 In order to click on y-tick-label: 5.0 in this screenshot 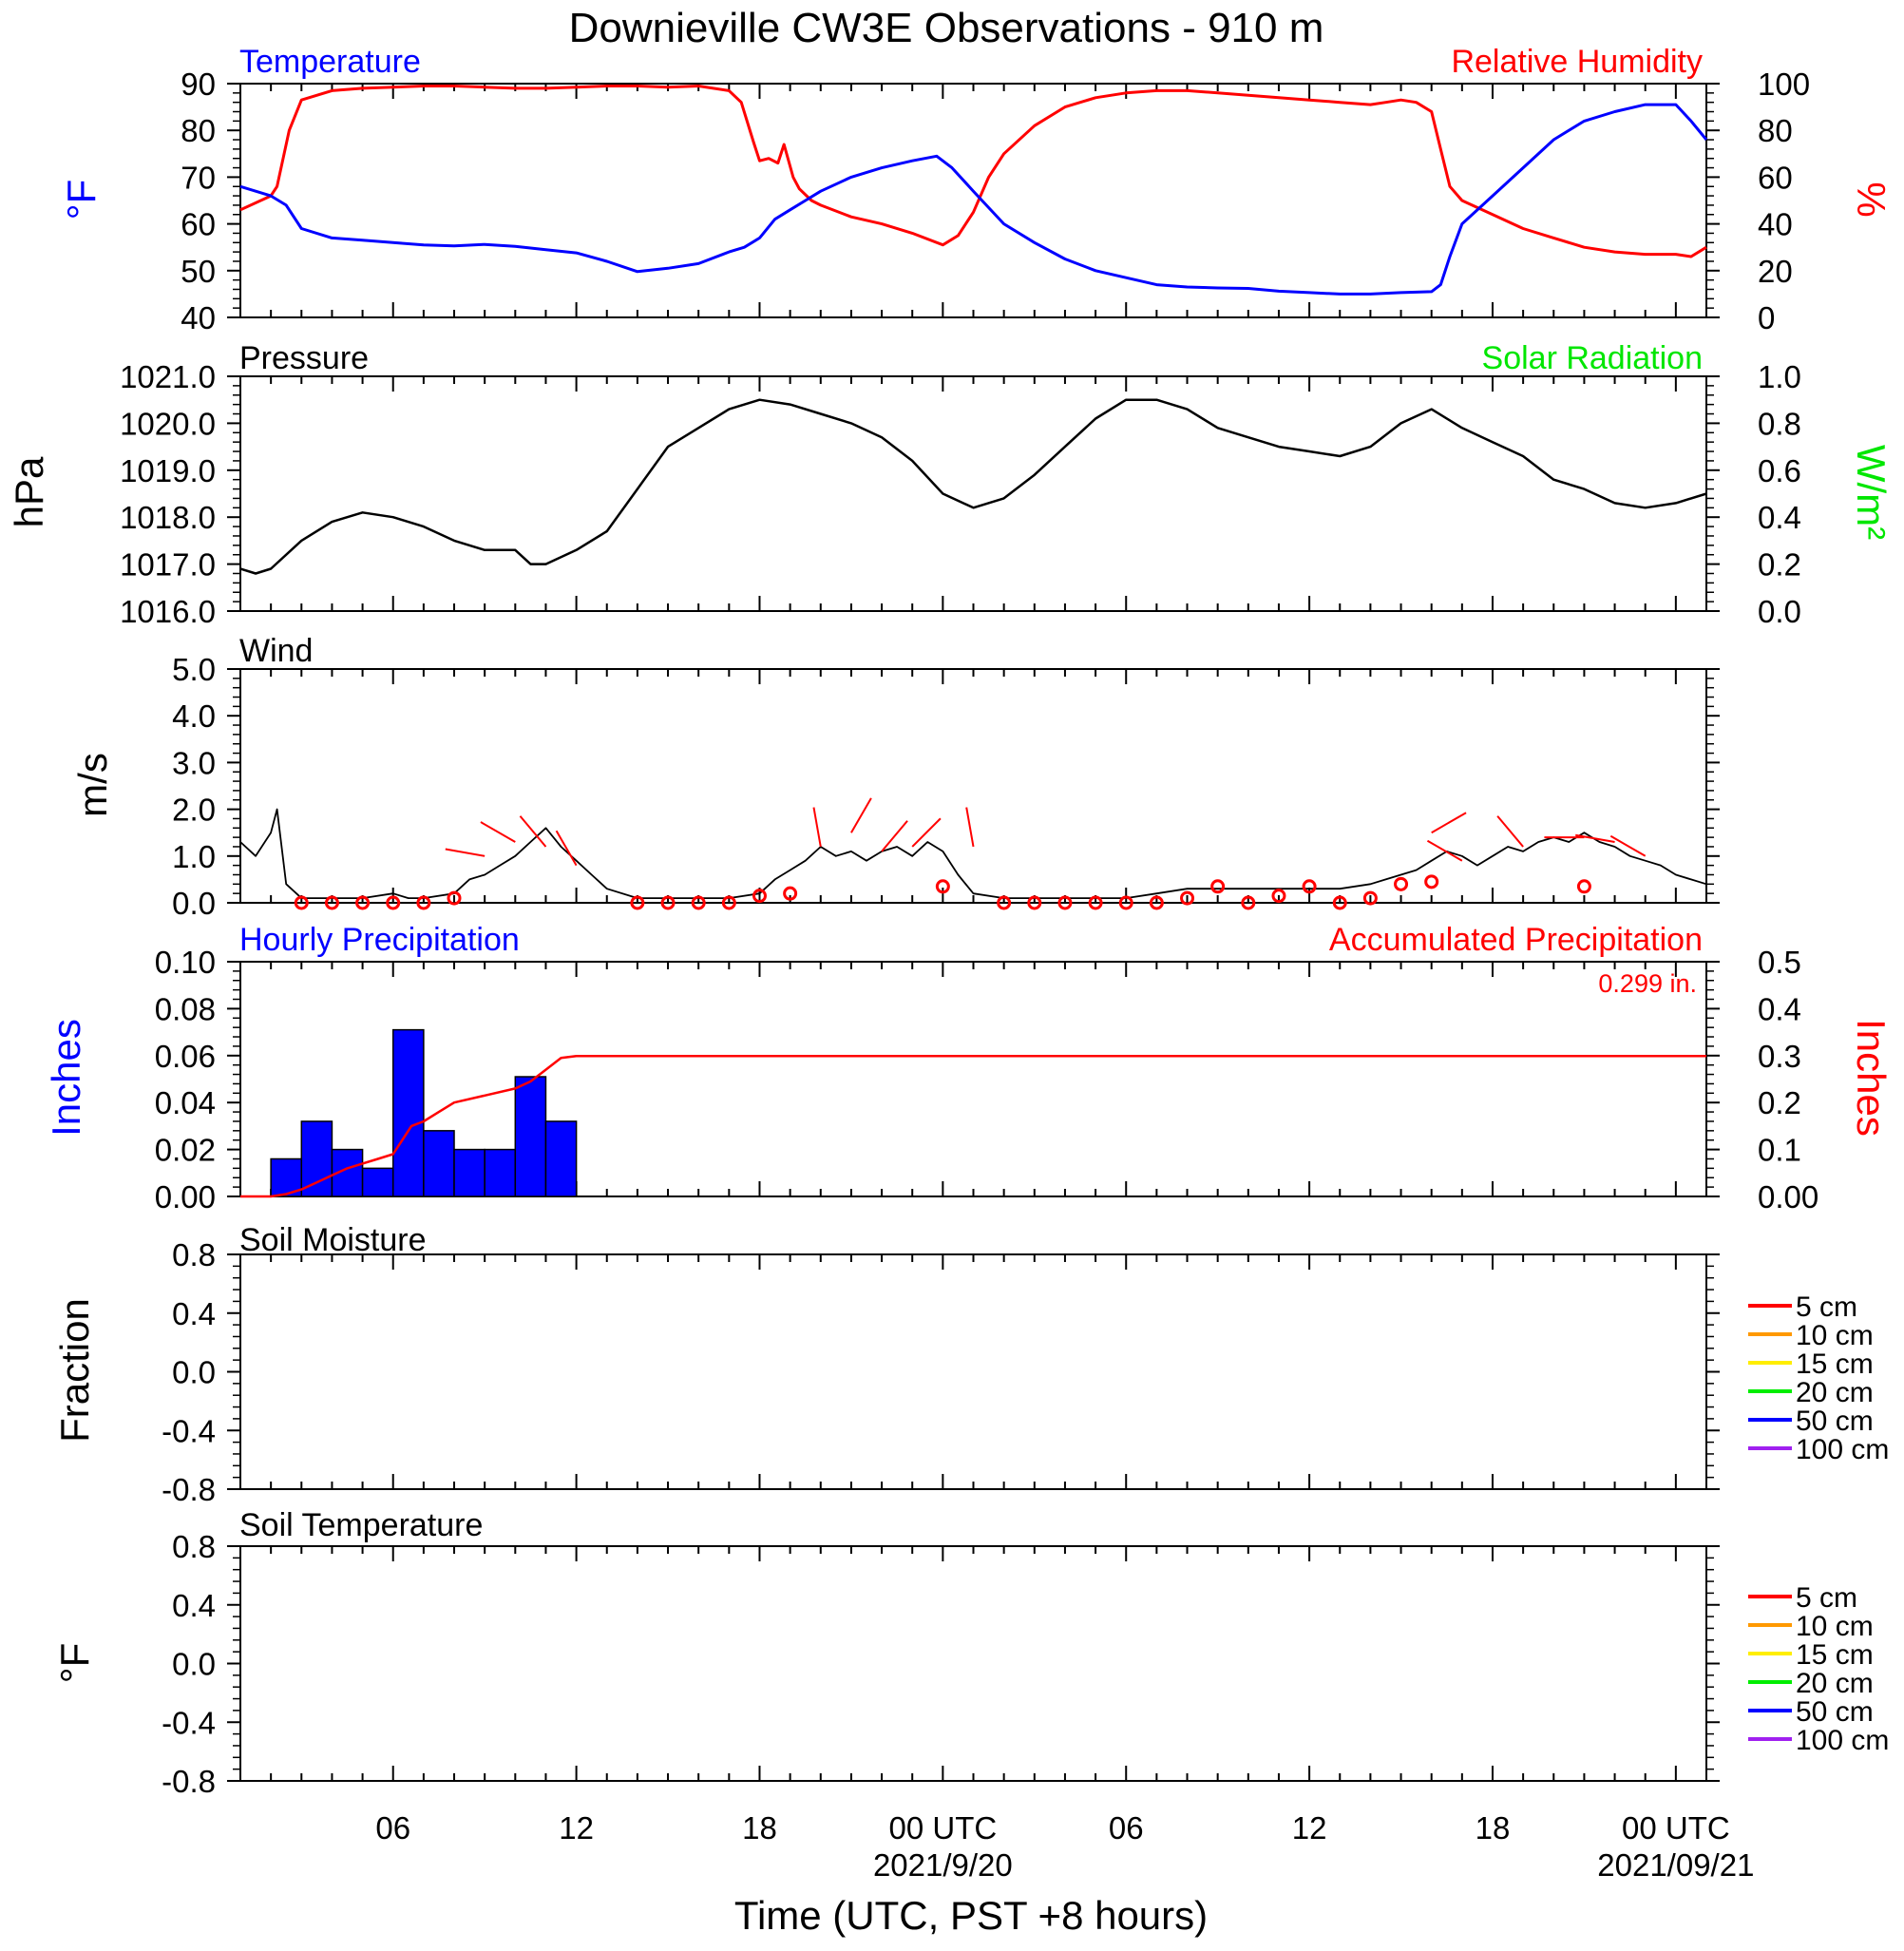, I will do `click(194, 669)`.